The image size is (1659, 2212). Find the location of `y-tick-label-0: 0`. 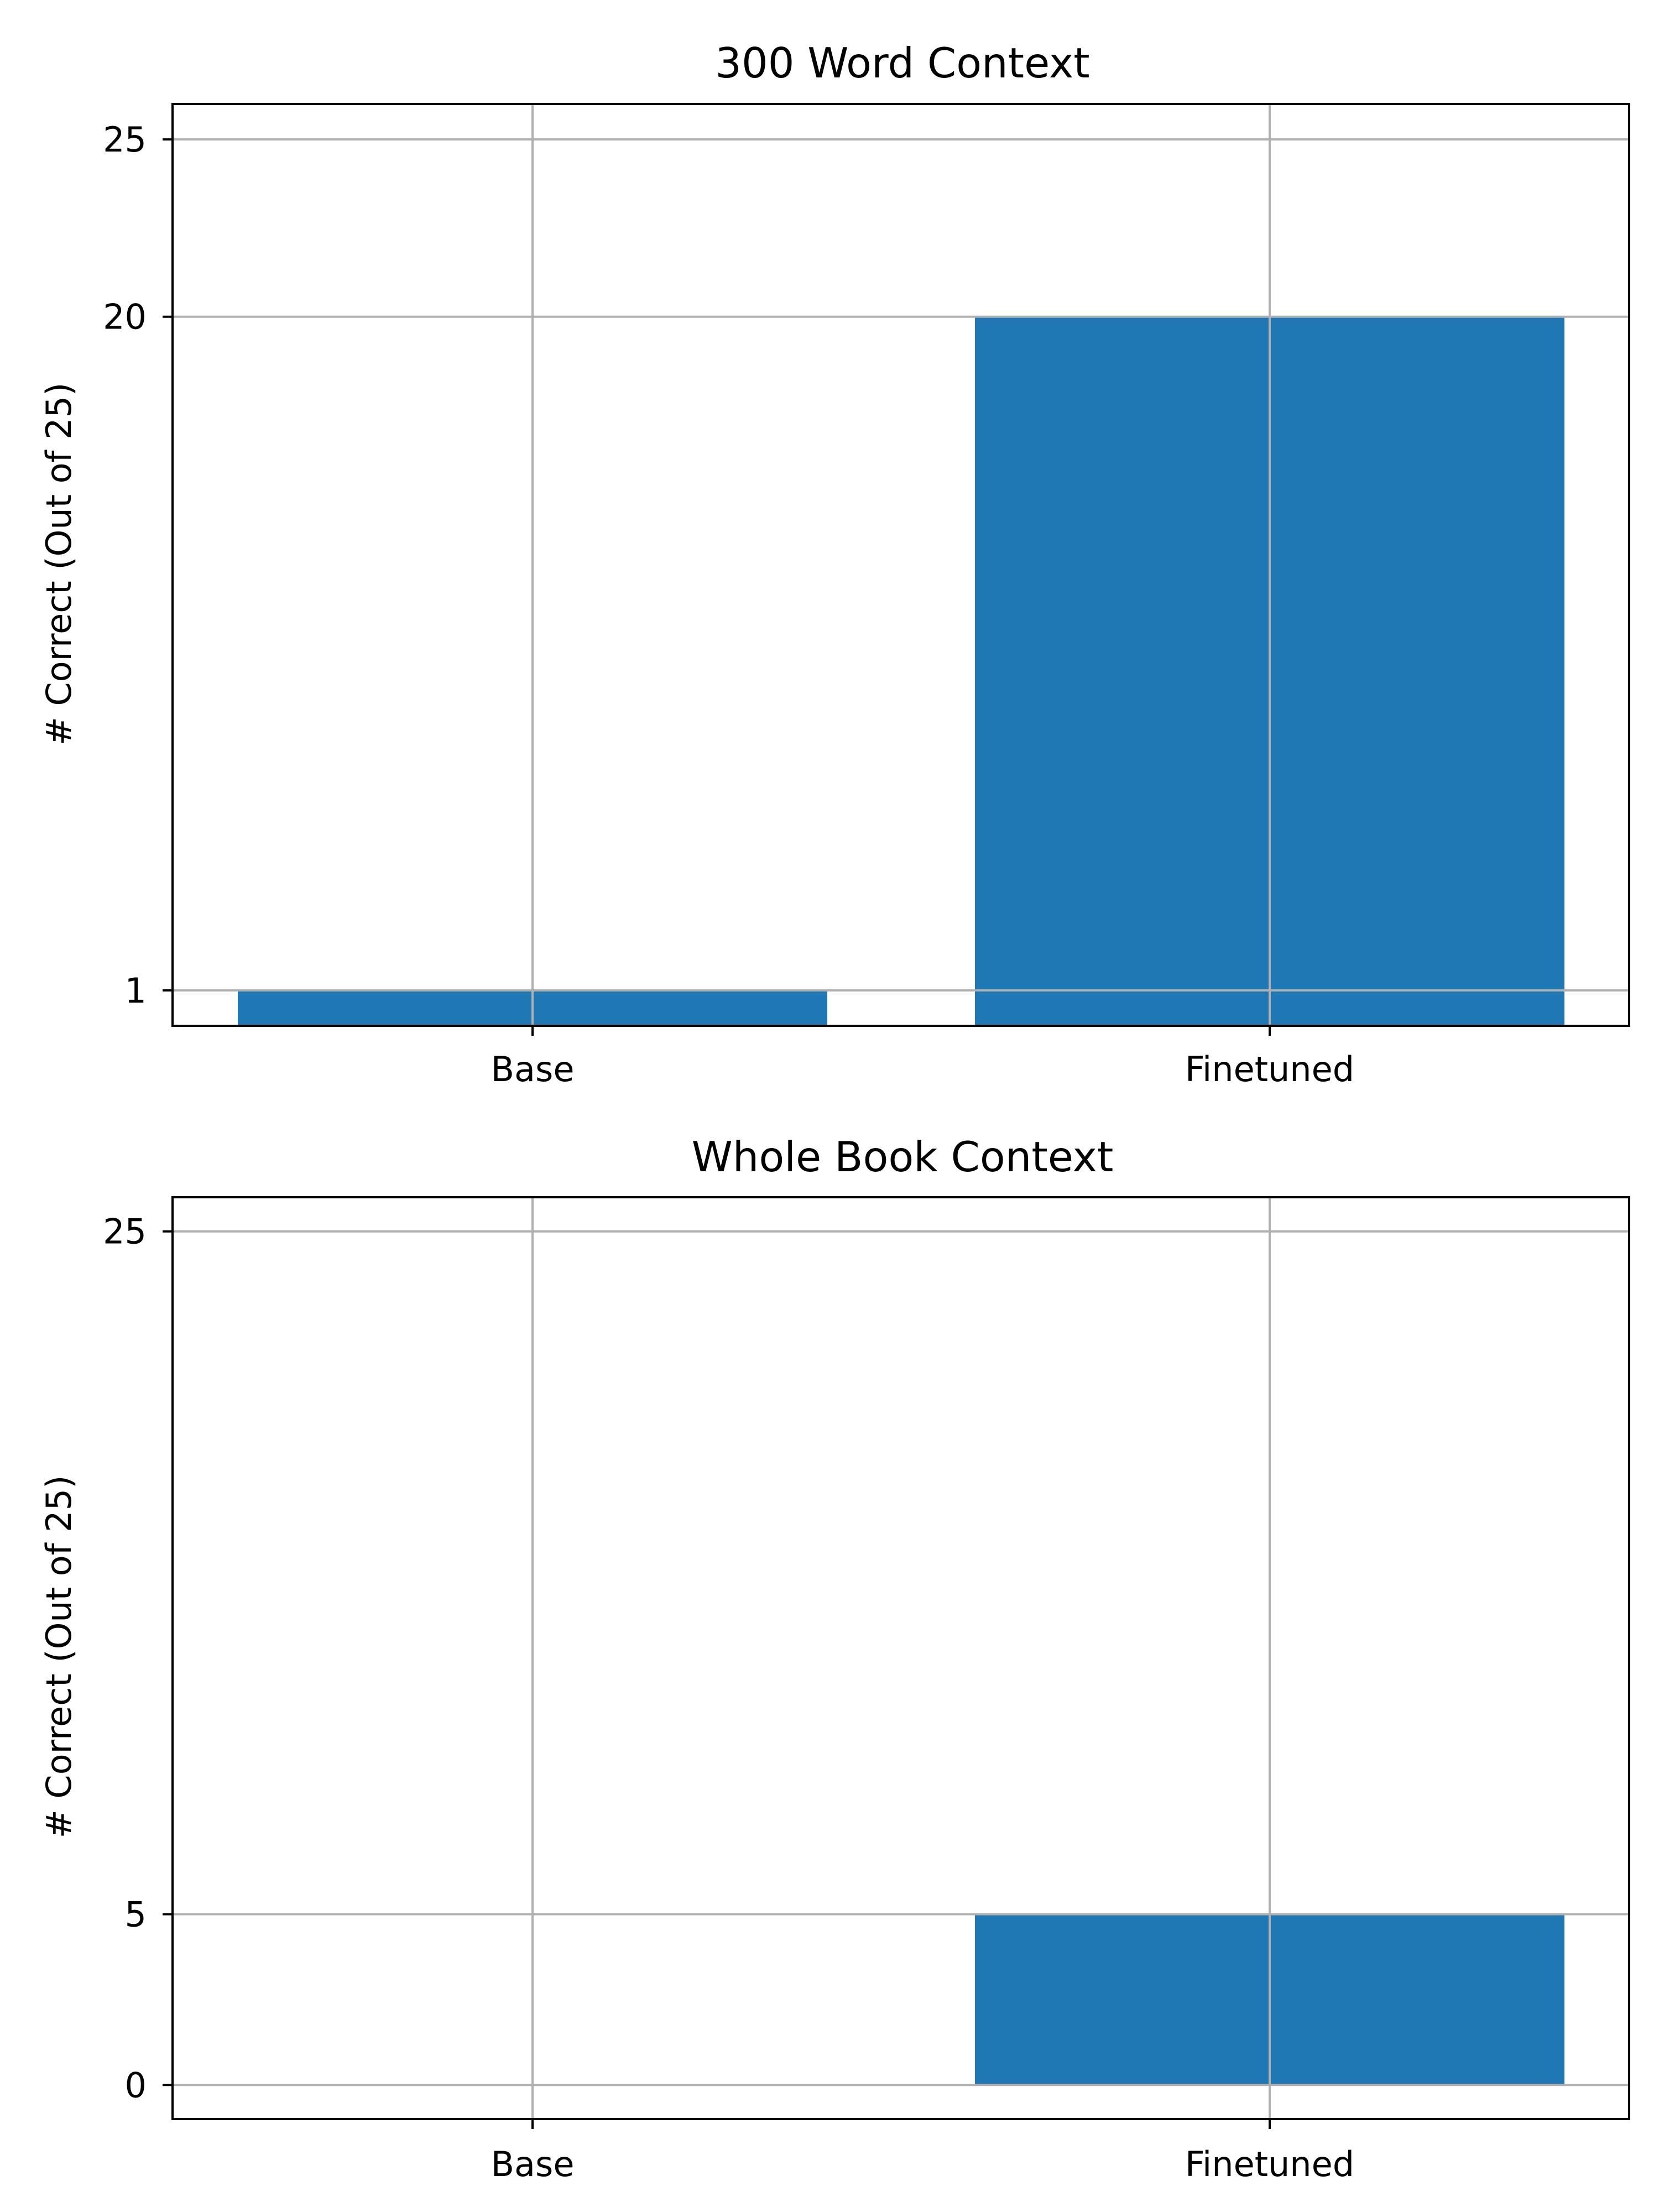

y-tick-label-0: 0 is located at coordinates (136, 2085).